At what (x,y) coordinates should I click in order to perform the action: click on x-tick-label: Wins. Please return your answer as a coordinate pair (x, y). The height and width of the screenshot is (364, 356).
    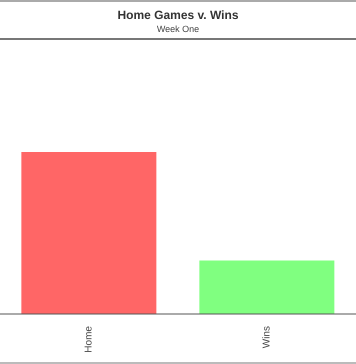
    Looking at the image, I should click on (267, 337).